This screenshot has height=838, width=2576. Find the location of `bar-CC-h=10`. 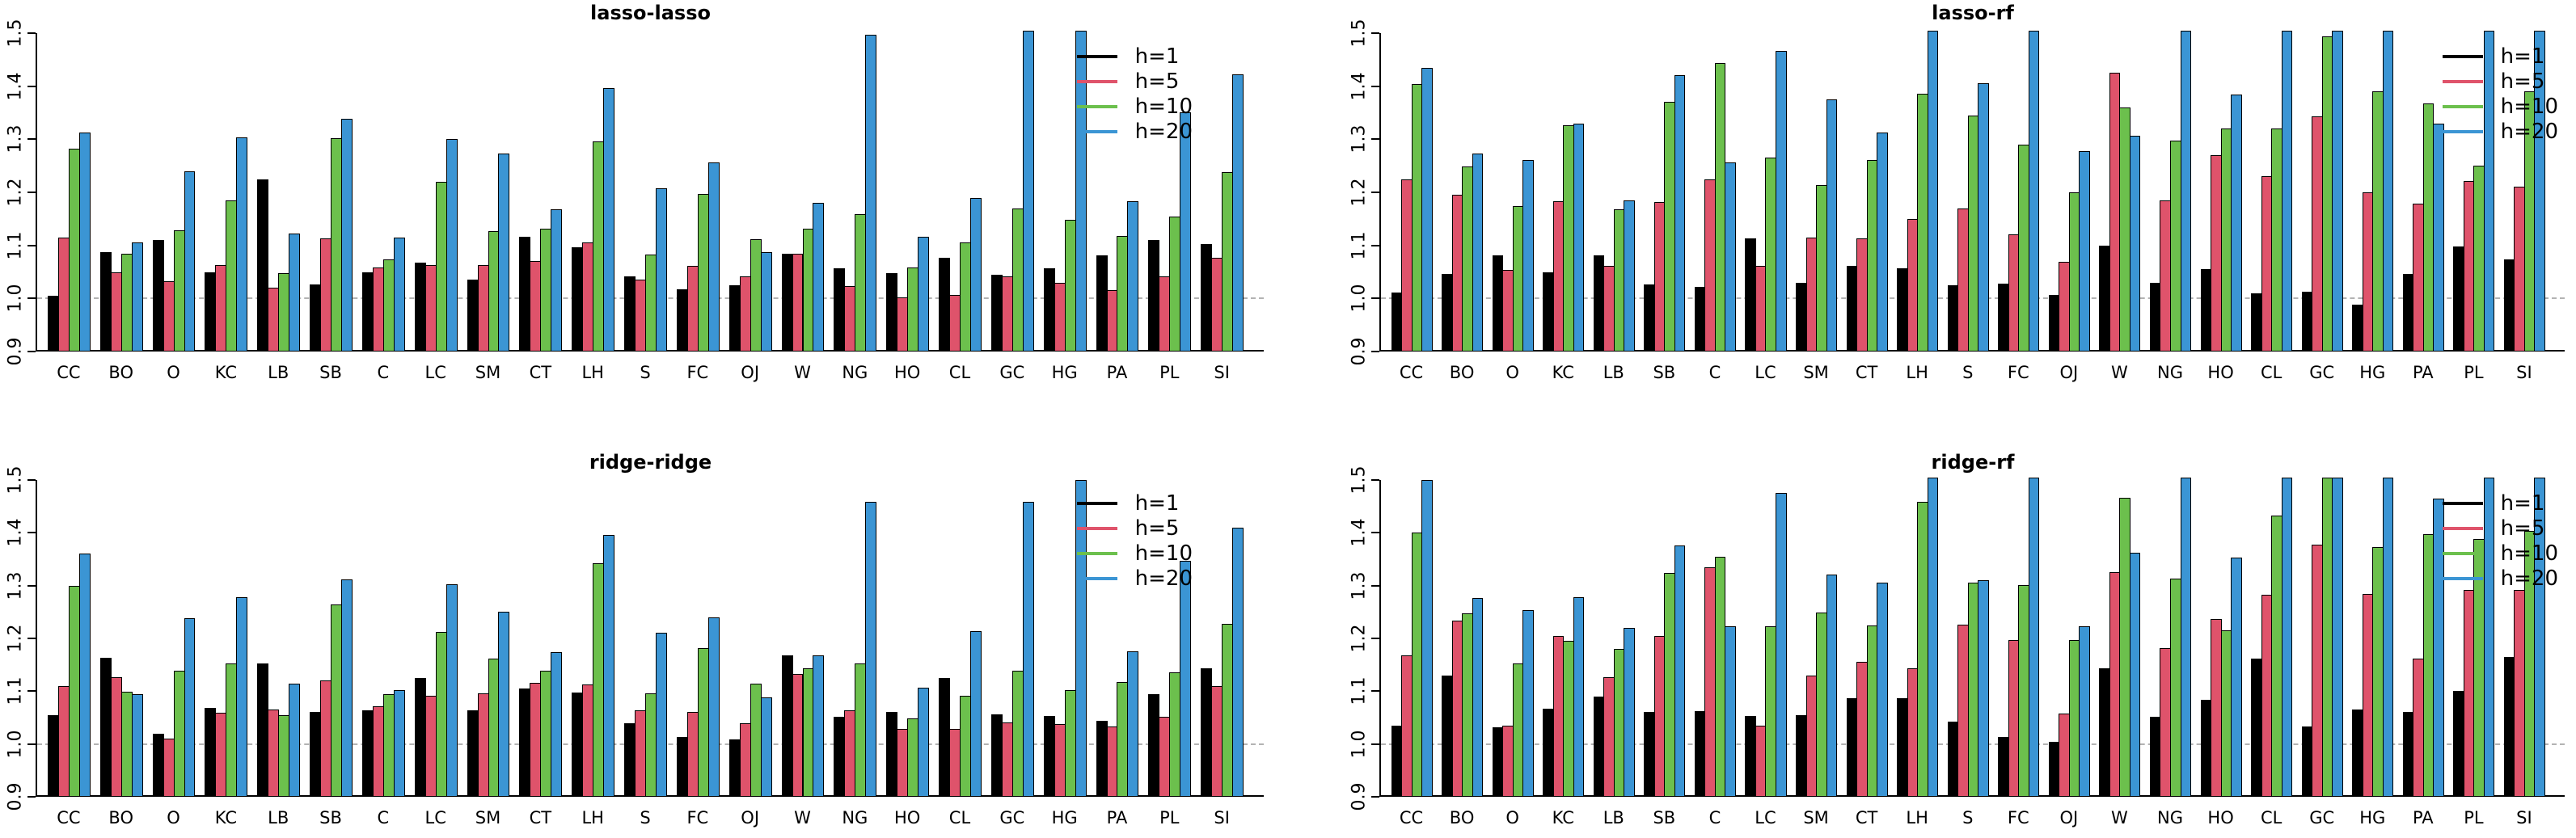

bar-CC-h=10 is located at coordinates (74, 691).